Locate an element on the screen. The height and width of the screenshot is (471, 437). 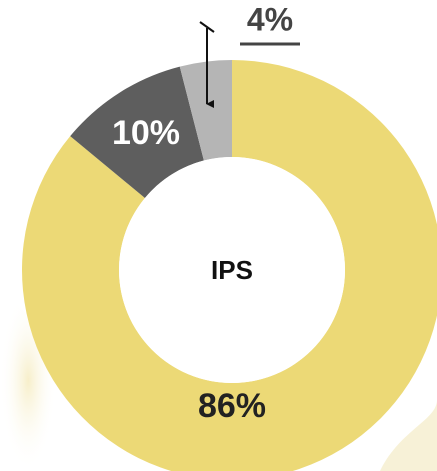
center-label: IPS is located at coordinates (232, 270).